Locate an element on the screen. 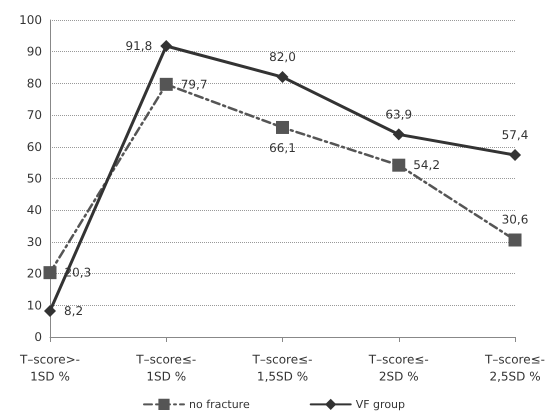 Image resolution: width=548 pixels, height=417 pixels. x-tick-label: T–score≤- 1SD % is located at coordinates (165, 368).